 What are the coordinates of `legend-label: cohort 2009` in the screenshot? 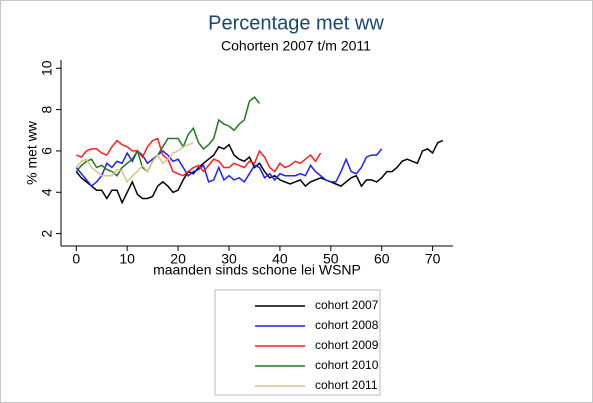 It's located at (347, 345).